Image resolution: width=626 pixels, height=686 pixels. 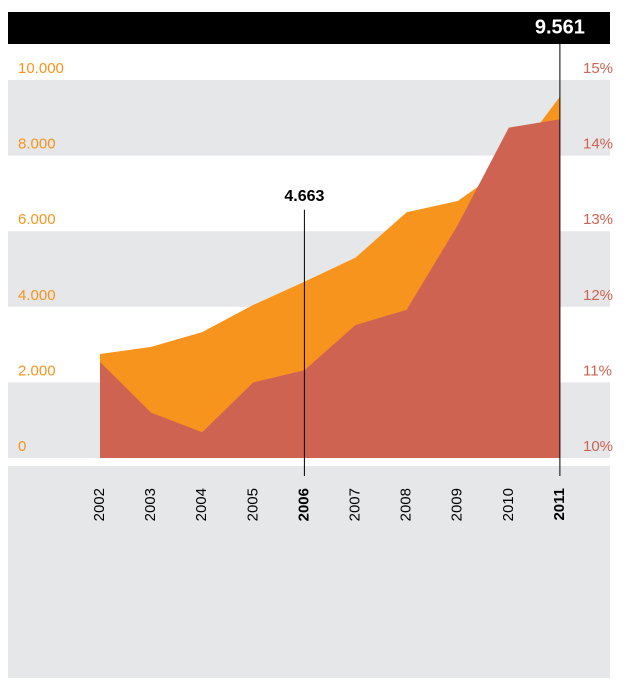 What do you see at coordinates (309, 28) in the screenshot?
I see `header-bar` at bounding box center [309, 28].